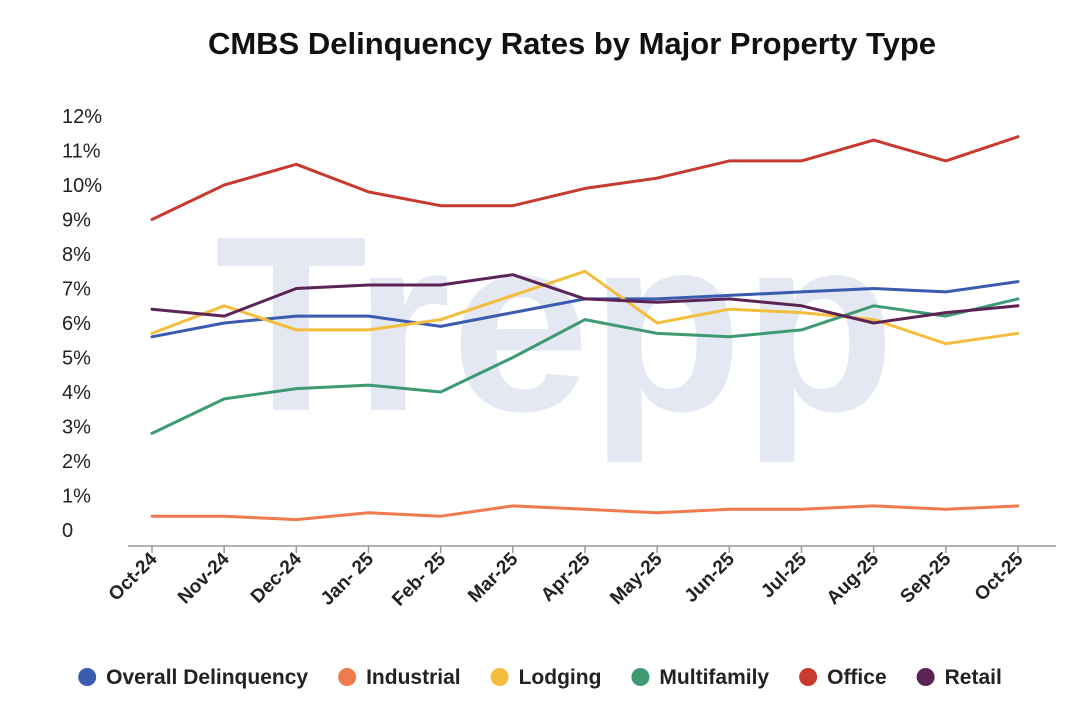  Describe the element at coordinates (76, 393) in the screenshot. I see `y-tick-label: 4%` at that location.